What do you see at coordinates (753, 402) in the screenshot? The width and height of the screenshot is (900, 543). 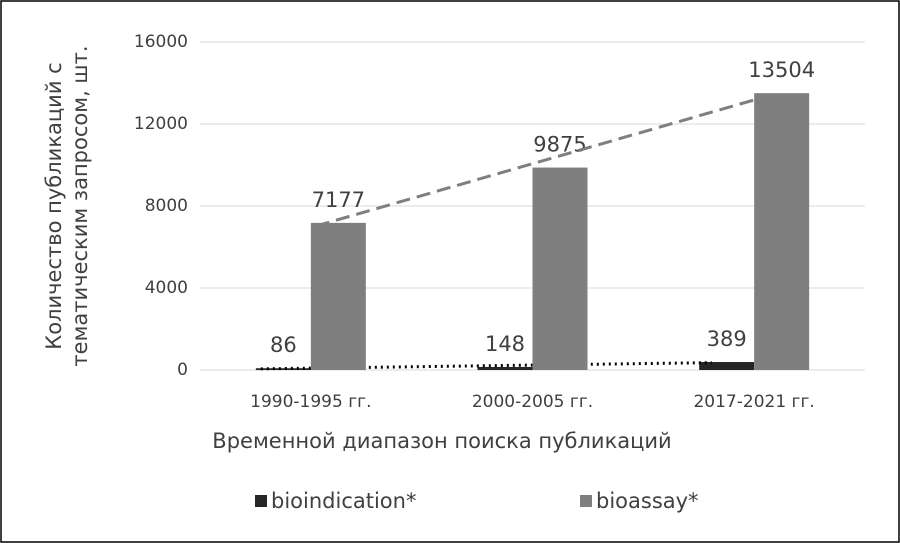 I see `x-tick-label: 2017-2021 гг.` at bounding box center [753, 402].